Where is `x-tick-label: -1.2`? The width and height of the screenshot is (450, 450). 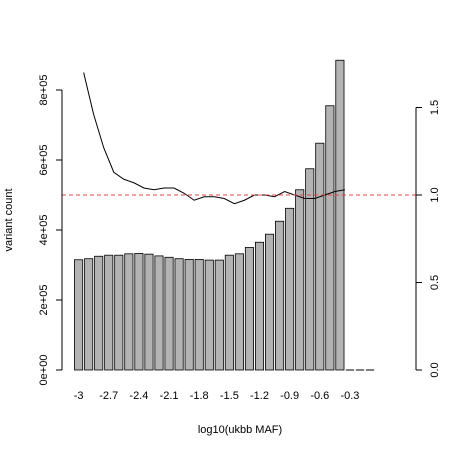
x-tick-label: -1.2 is located at coordinates (259, 396).